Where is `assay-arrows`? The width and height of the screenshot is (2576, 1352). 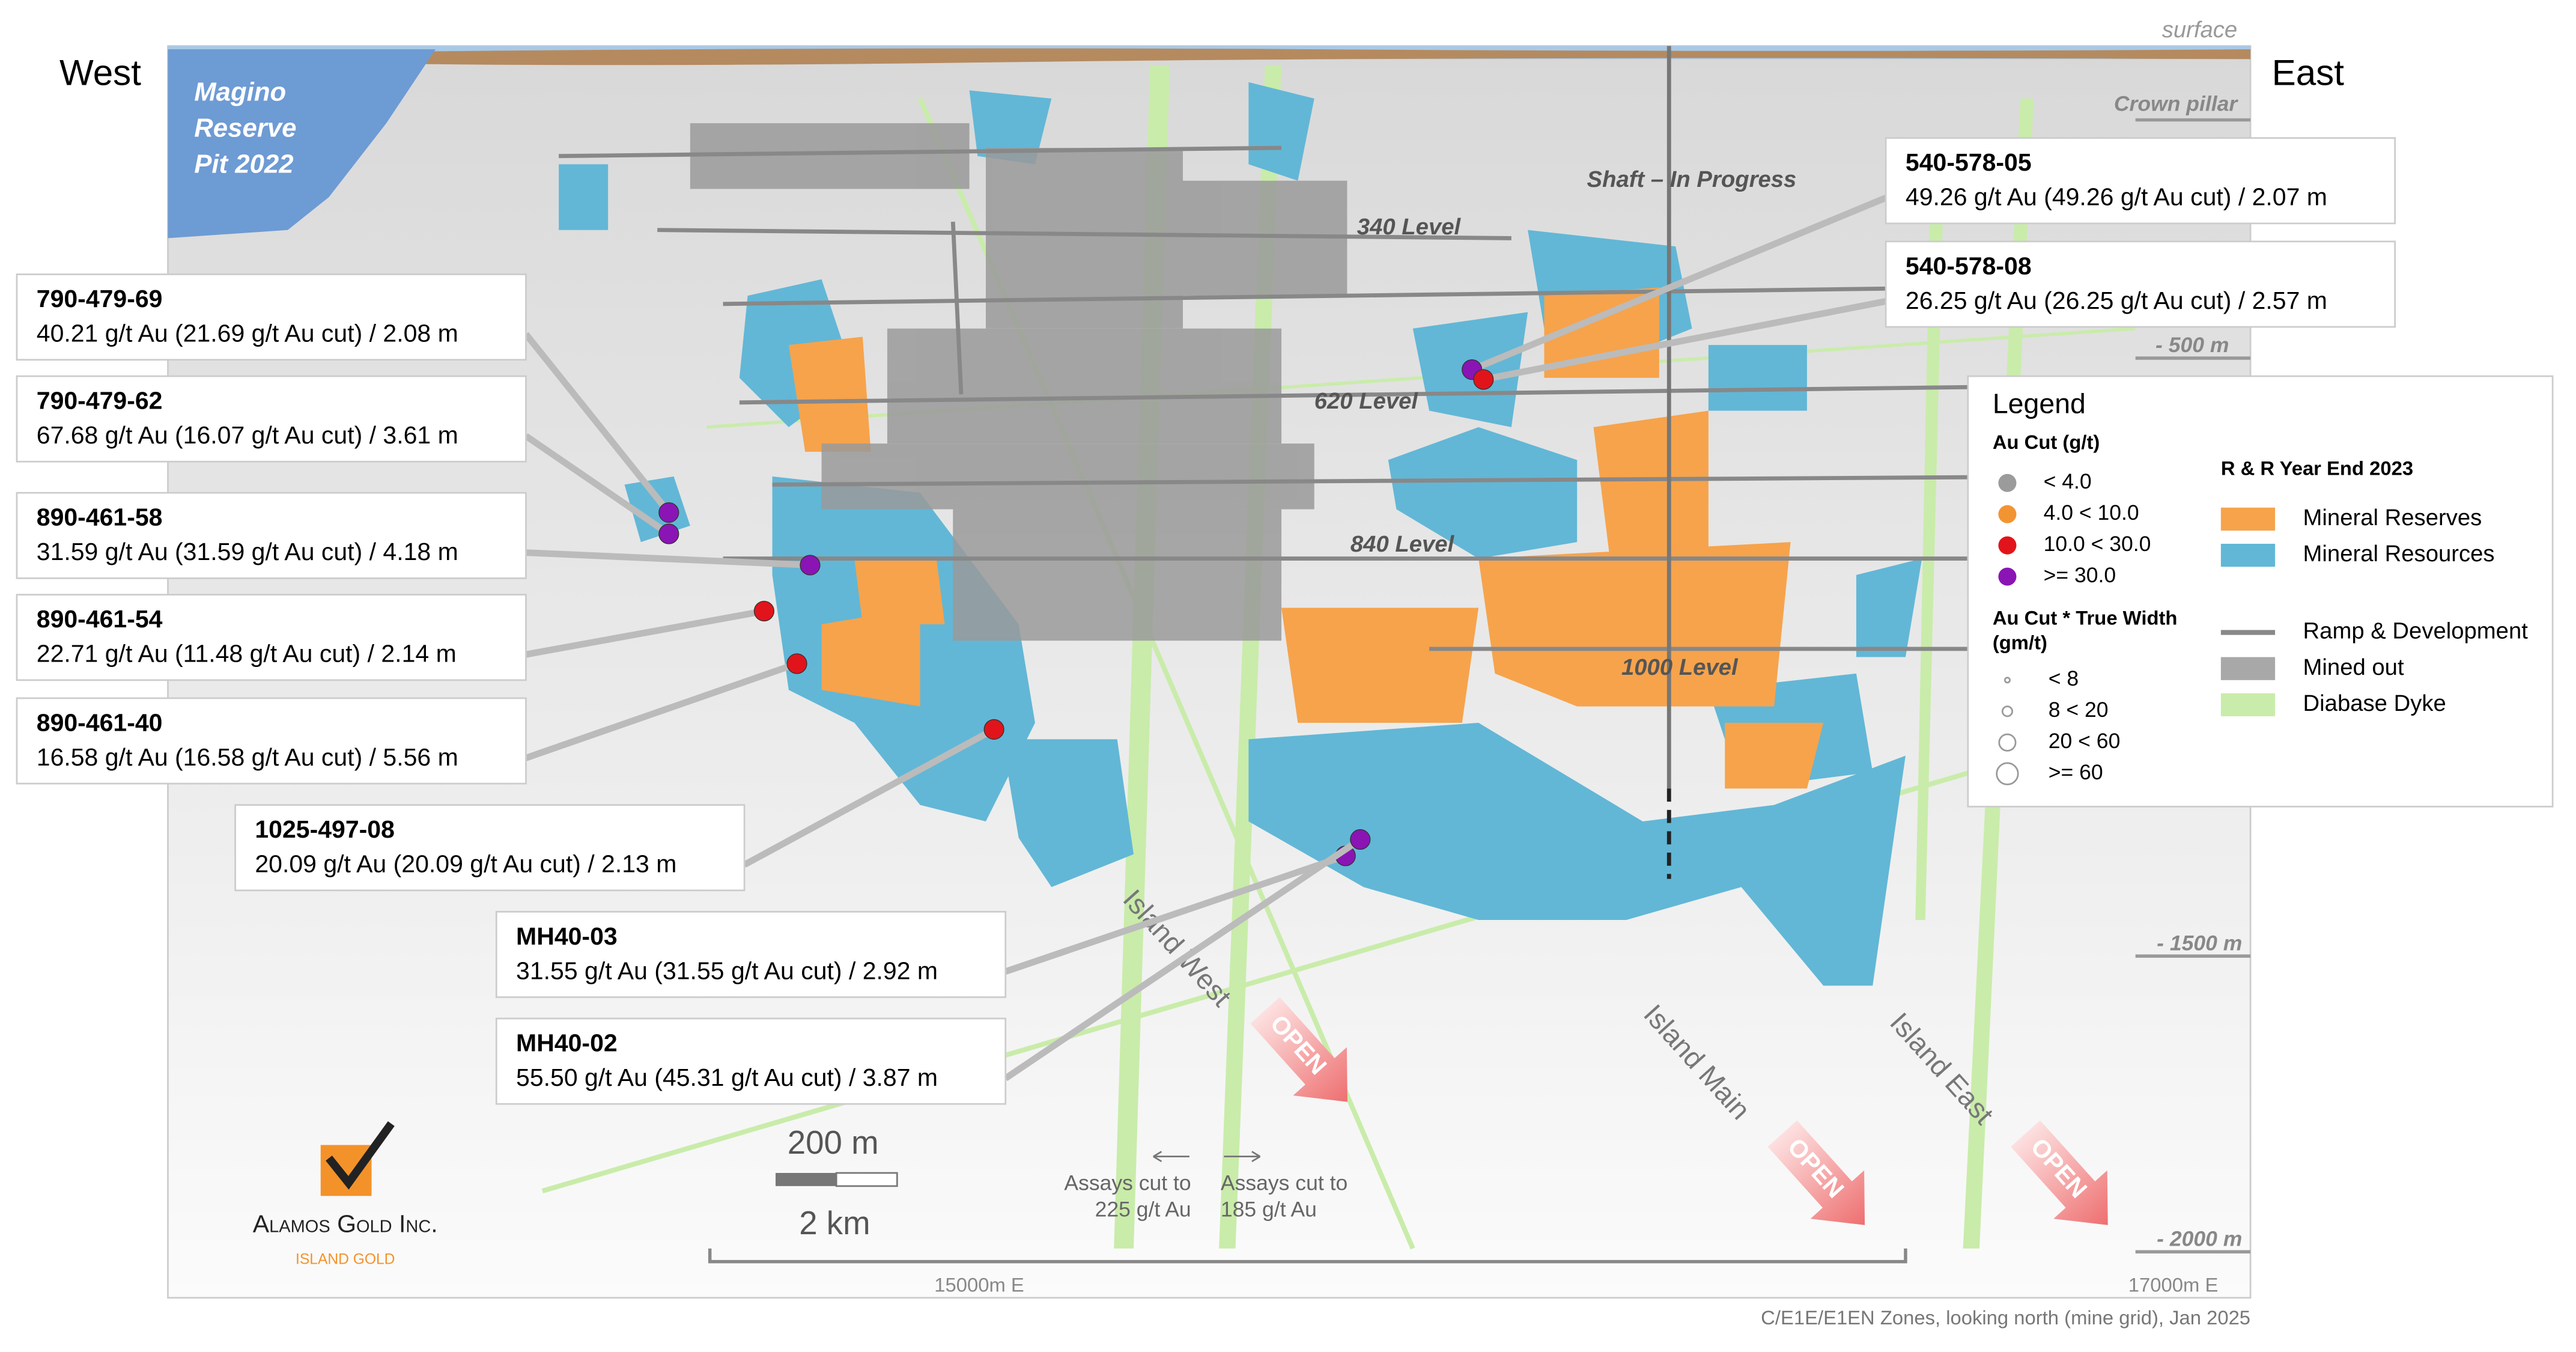
assay-arrows is located at coordinates (1207, 1157).